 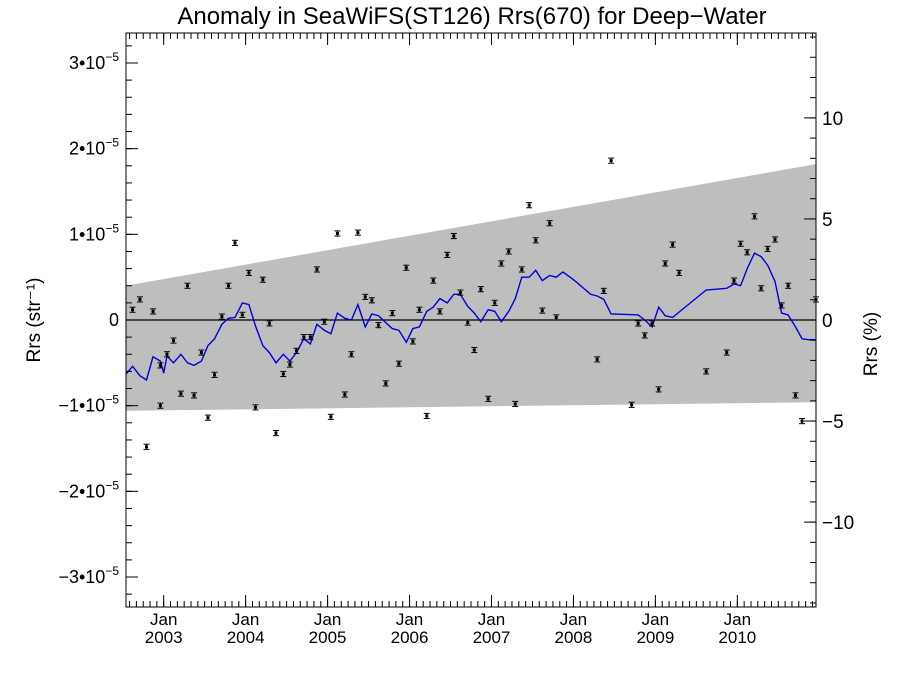 What do you see at coordinates (88, 489) in the screenshot?
I see `y-left-tick-label: −2•10−5` at bounding box center [88, 489].